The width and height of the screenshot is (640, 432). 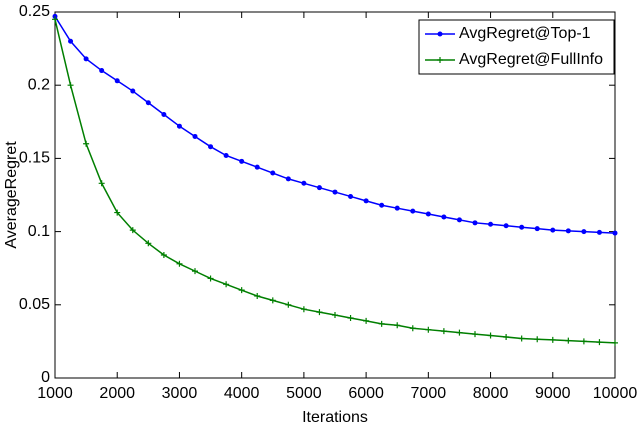 What do you see at coordinates (117, 393) in the screenshot?
I see `x-tick-label: 2000` at bounding box center [117, 393].